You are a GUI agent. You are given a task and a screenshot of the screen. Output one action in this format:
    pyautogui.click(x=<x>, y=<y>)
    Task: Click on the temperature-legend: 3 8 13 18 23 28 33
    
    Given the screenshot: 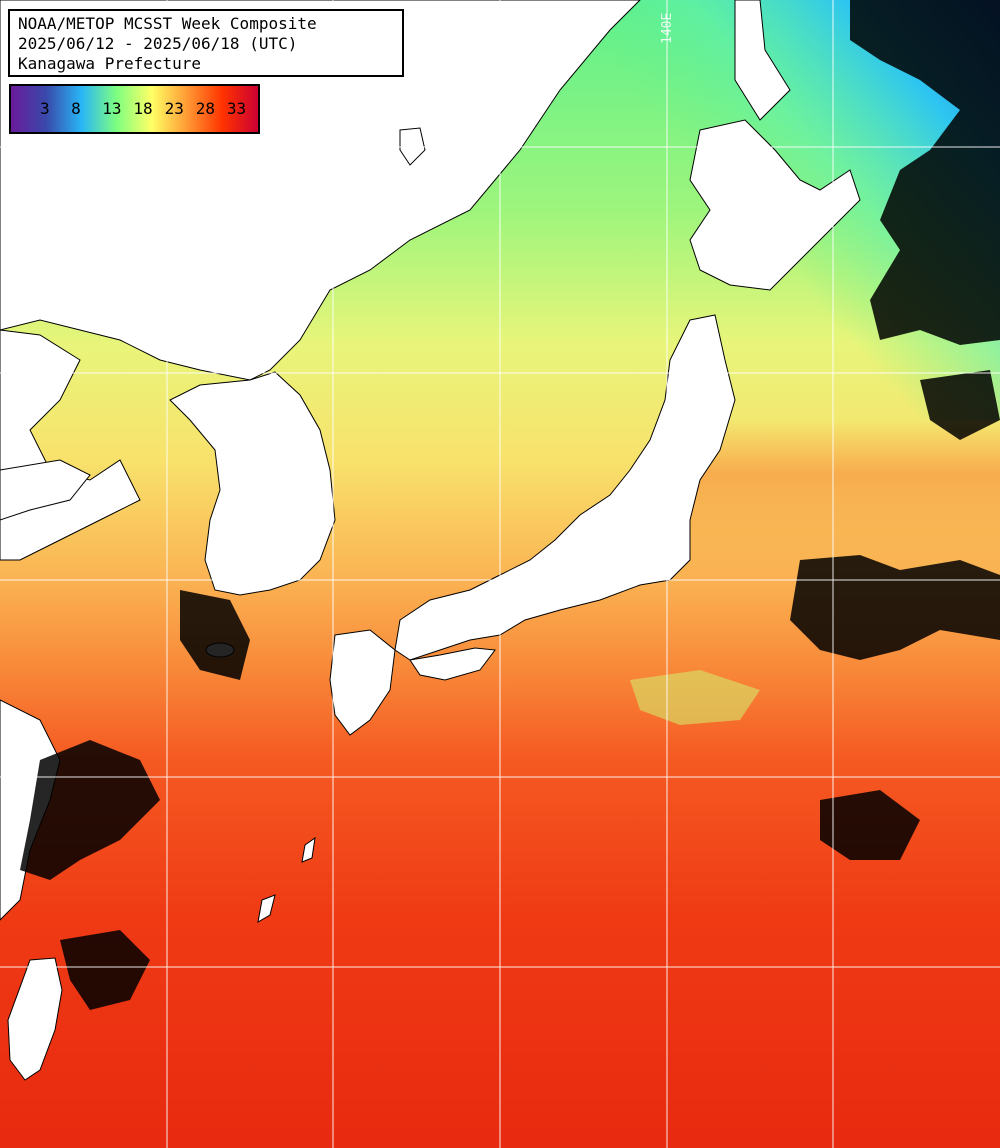 What is the action you would take?
    pyautogui.click(x=134, y=109)
    